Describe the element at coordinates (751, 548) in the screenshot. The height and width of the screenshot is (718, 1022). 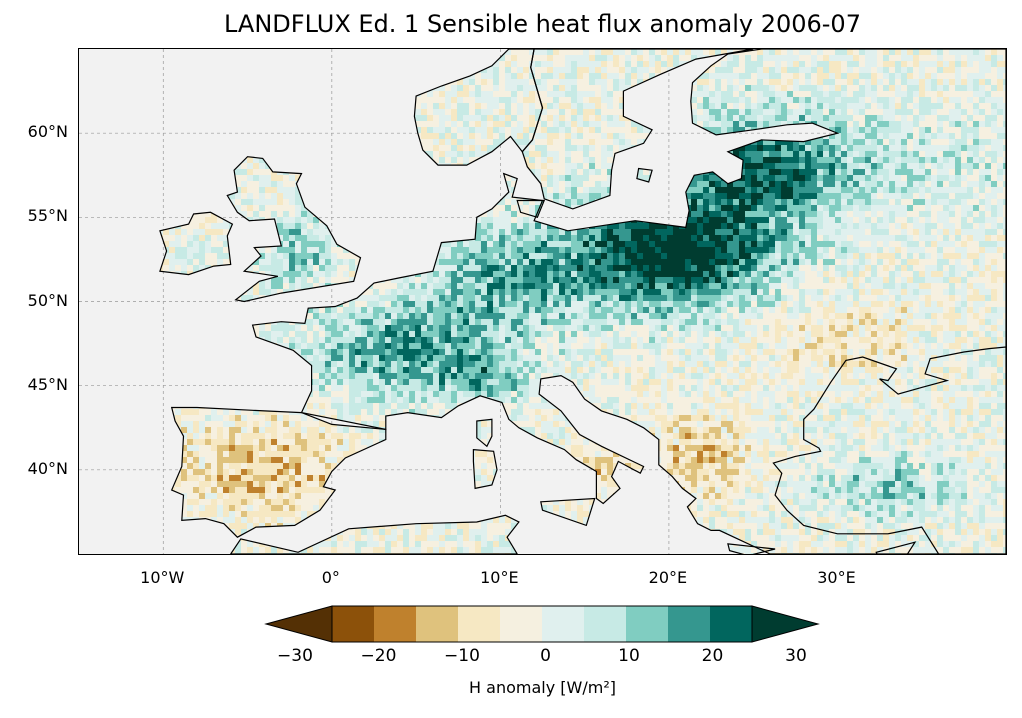
I see `coastline-crete` at that location.